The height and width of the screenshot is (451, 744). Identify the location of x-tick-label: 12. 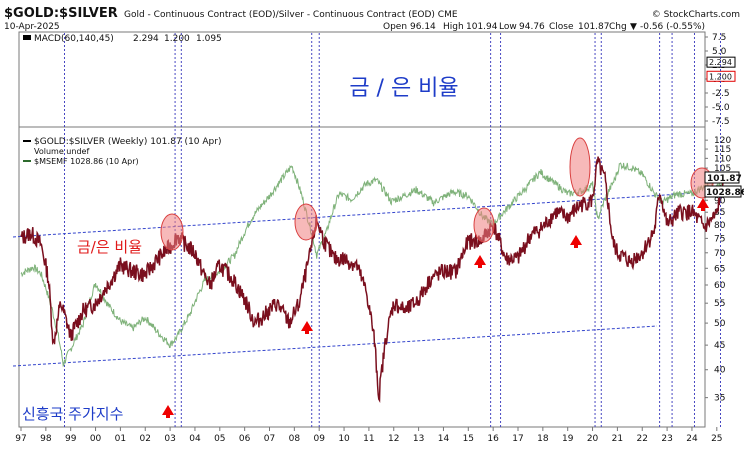
(393, 439).